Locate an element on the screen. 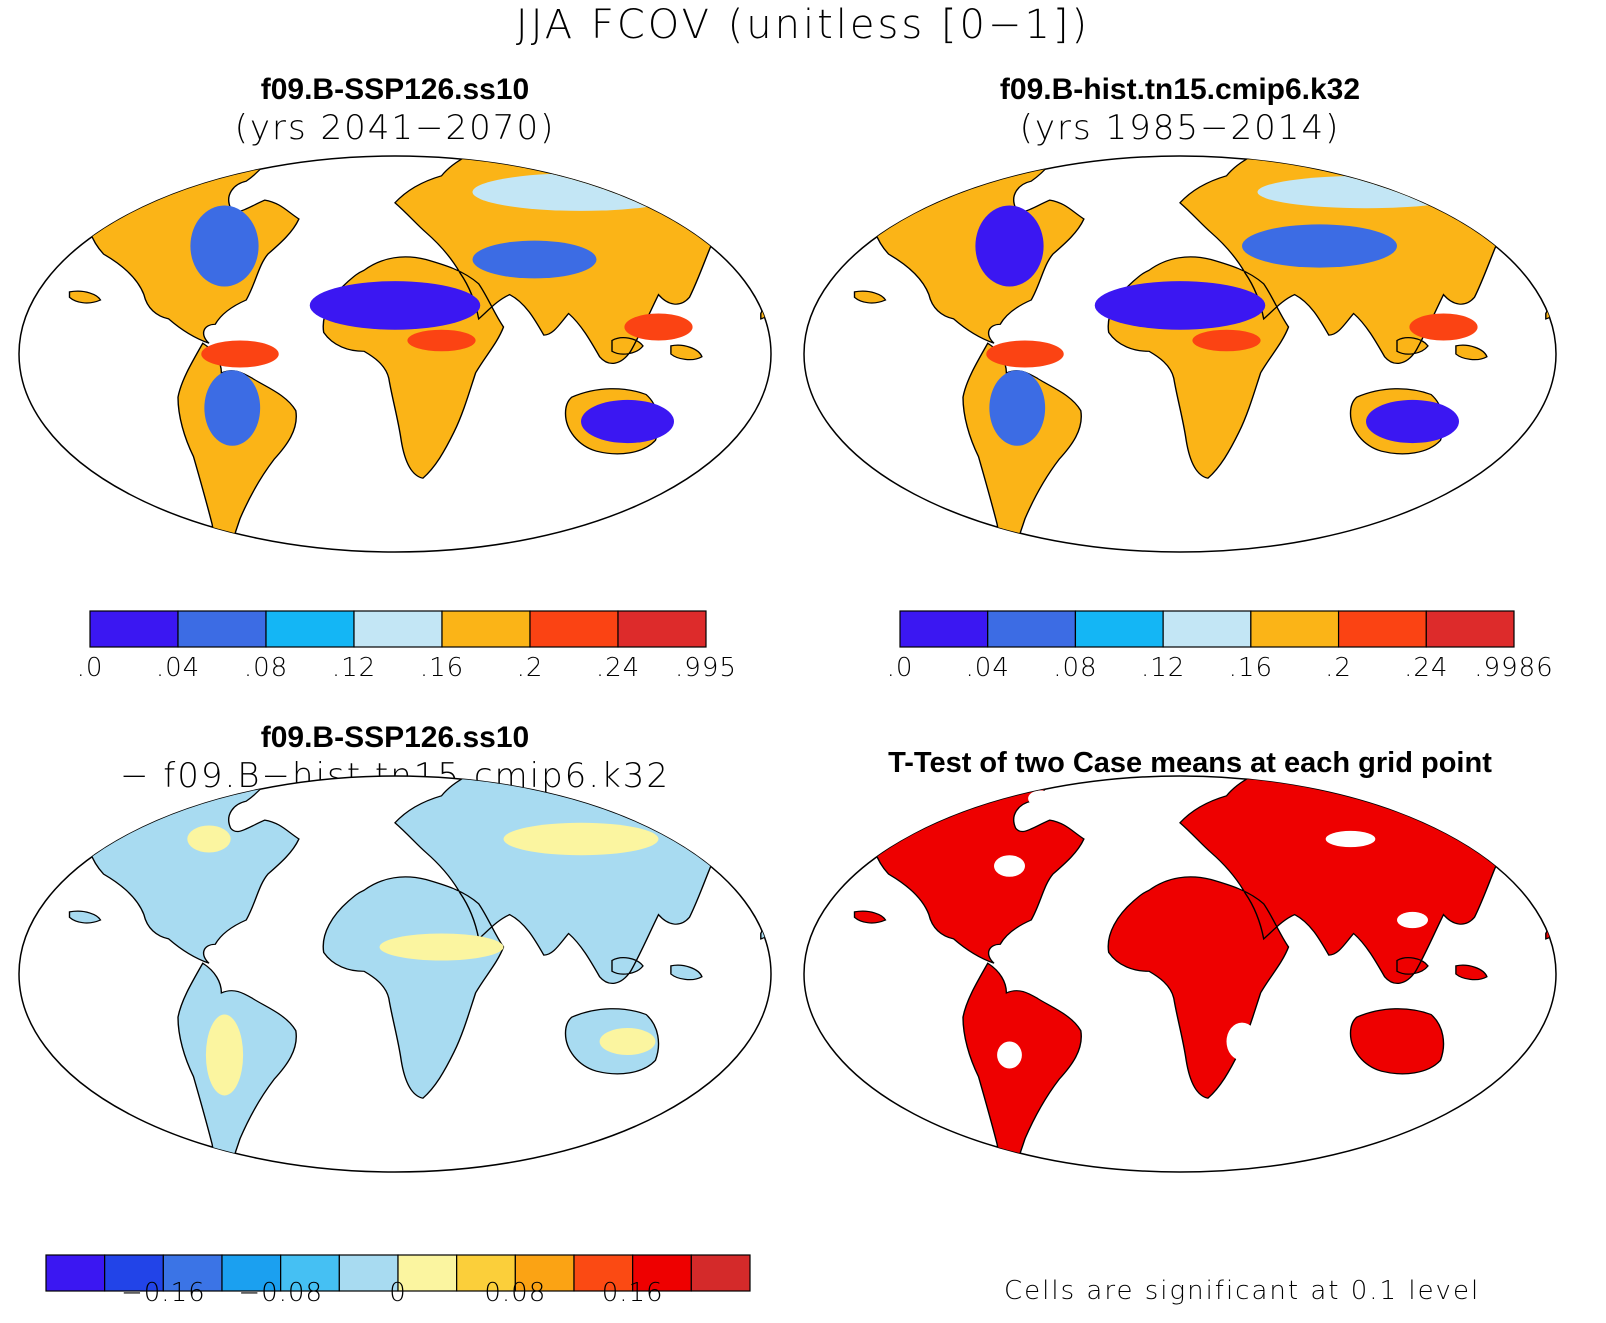  map-case1 is located at coordinates (395, 354).